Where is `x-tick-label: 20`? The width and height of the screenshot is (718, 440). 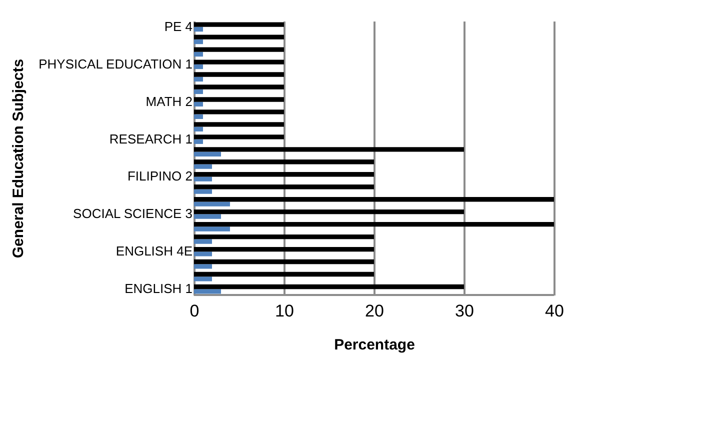
x-tick-label: 20 is located at coordinates (374, 311).